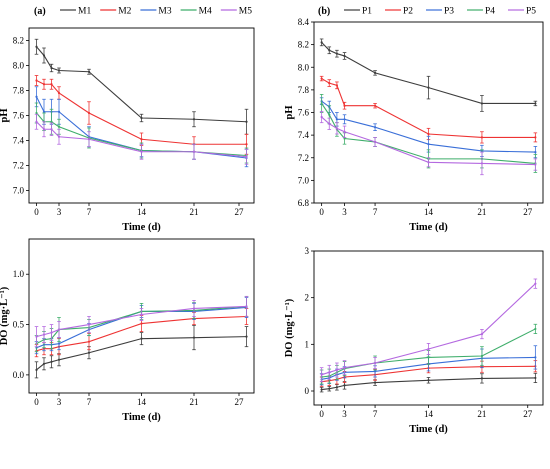 The image size is (550, 469). What do you see at coordinates (19, 325) in the screenshot?
I see `y-tick-label: 0.5` at bounding box center [19, 325].